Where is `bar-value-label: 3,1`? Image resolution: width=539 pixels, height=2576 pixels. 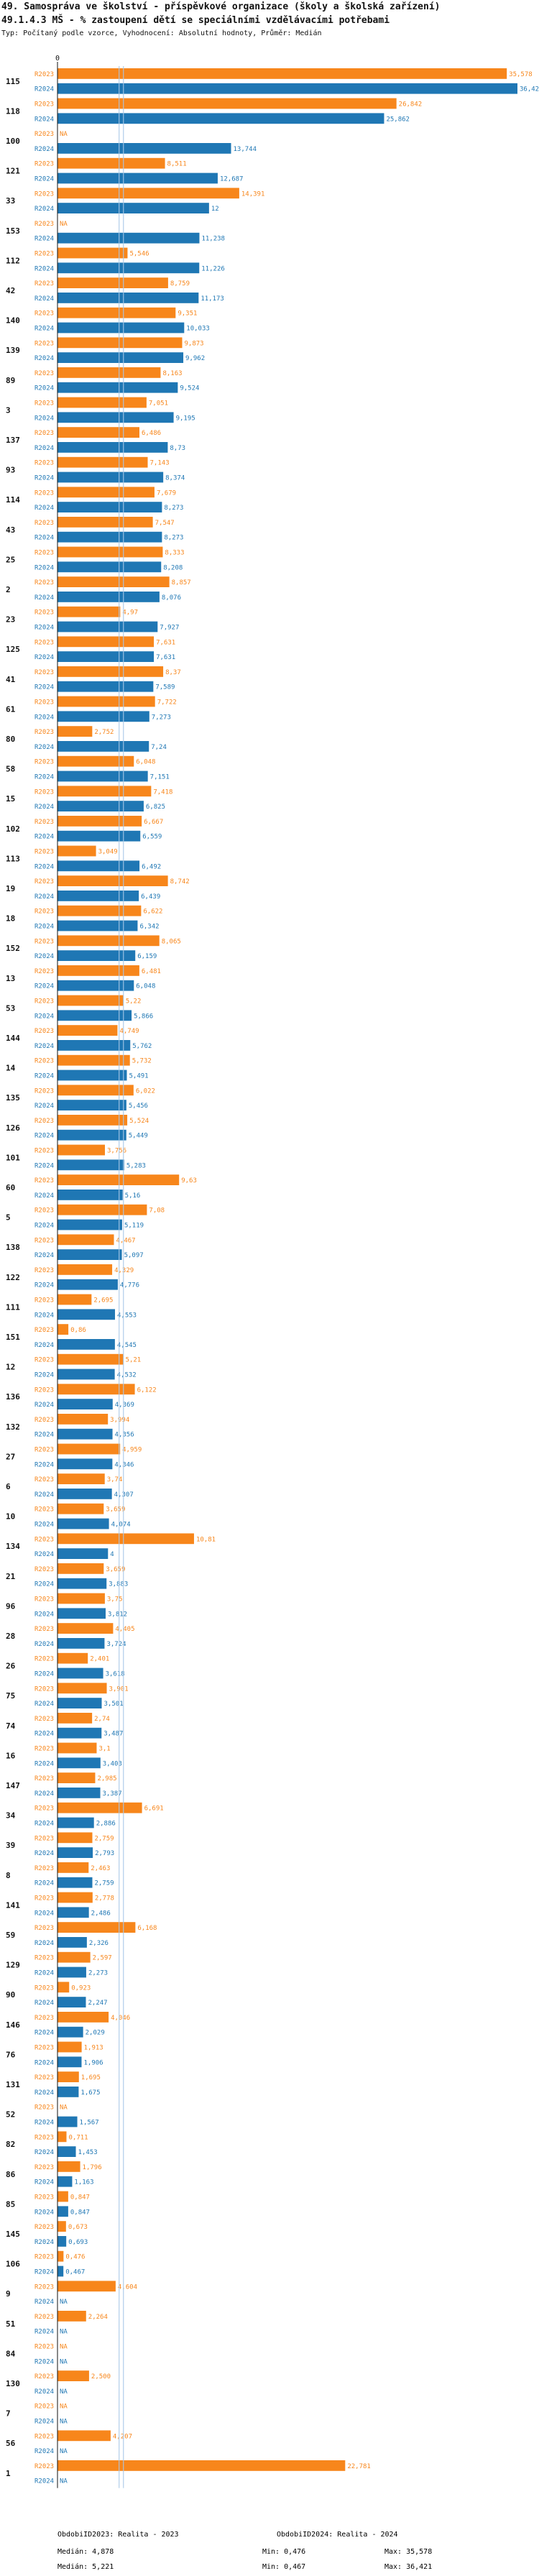
bar-value-label: 3,1 is located at coordinates (104, 1749).